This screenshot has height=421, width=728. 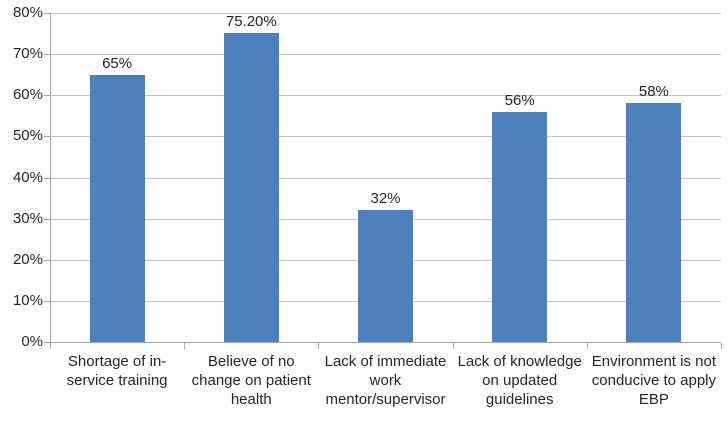 What do you see at coordinates (27, 95) in the screenshot?
I see `y-axis-tick-label: 60%` at bounding box center [27, 95].